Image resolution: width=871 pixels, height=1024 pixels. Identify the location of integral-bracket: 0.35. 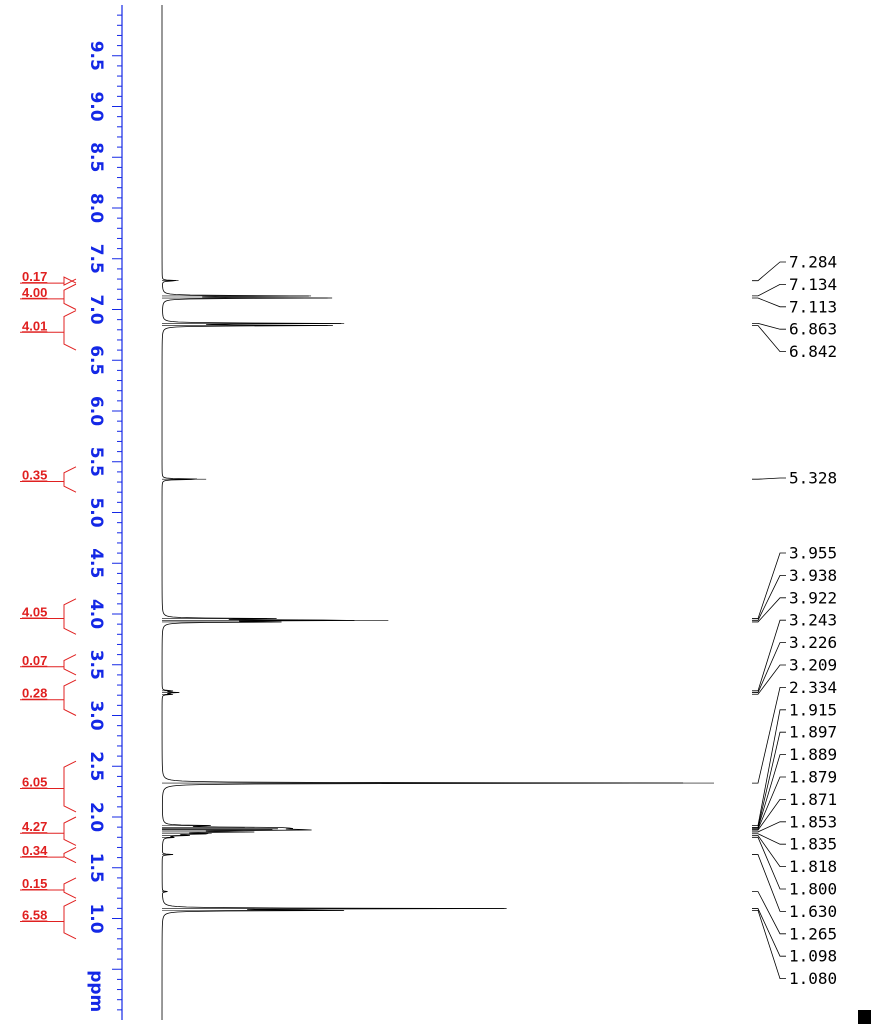
(48, 479).